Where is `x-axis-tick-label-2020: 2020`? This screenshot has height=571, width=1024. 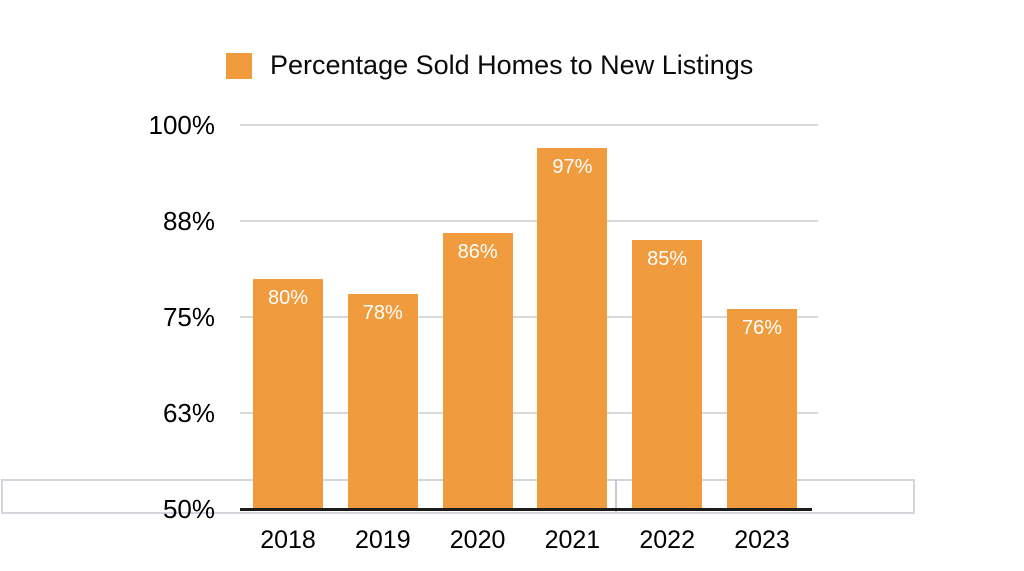
x-axis-tick-label-2020: 2020 is located at coordinates (477, 540).